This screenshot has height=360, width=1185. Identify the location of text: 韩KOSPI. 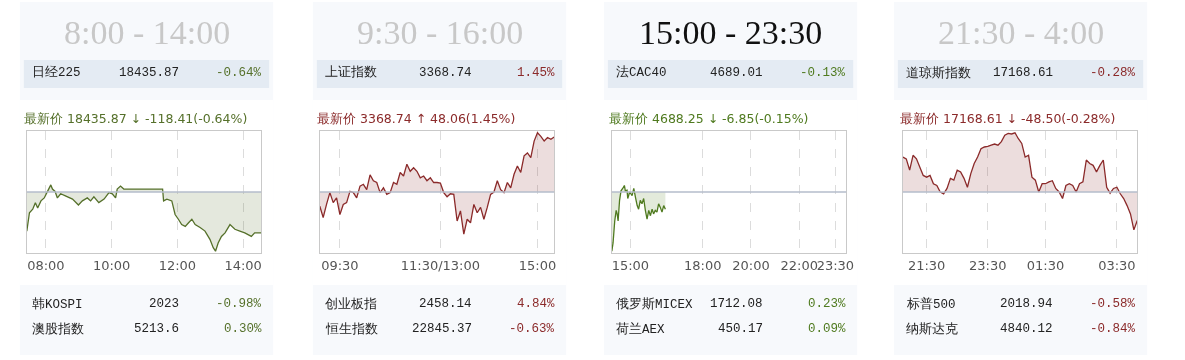
(57, 304).